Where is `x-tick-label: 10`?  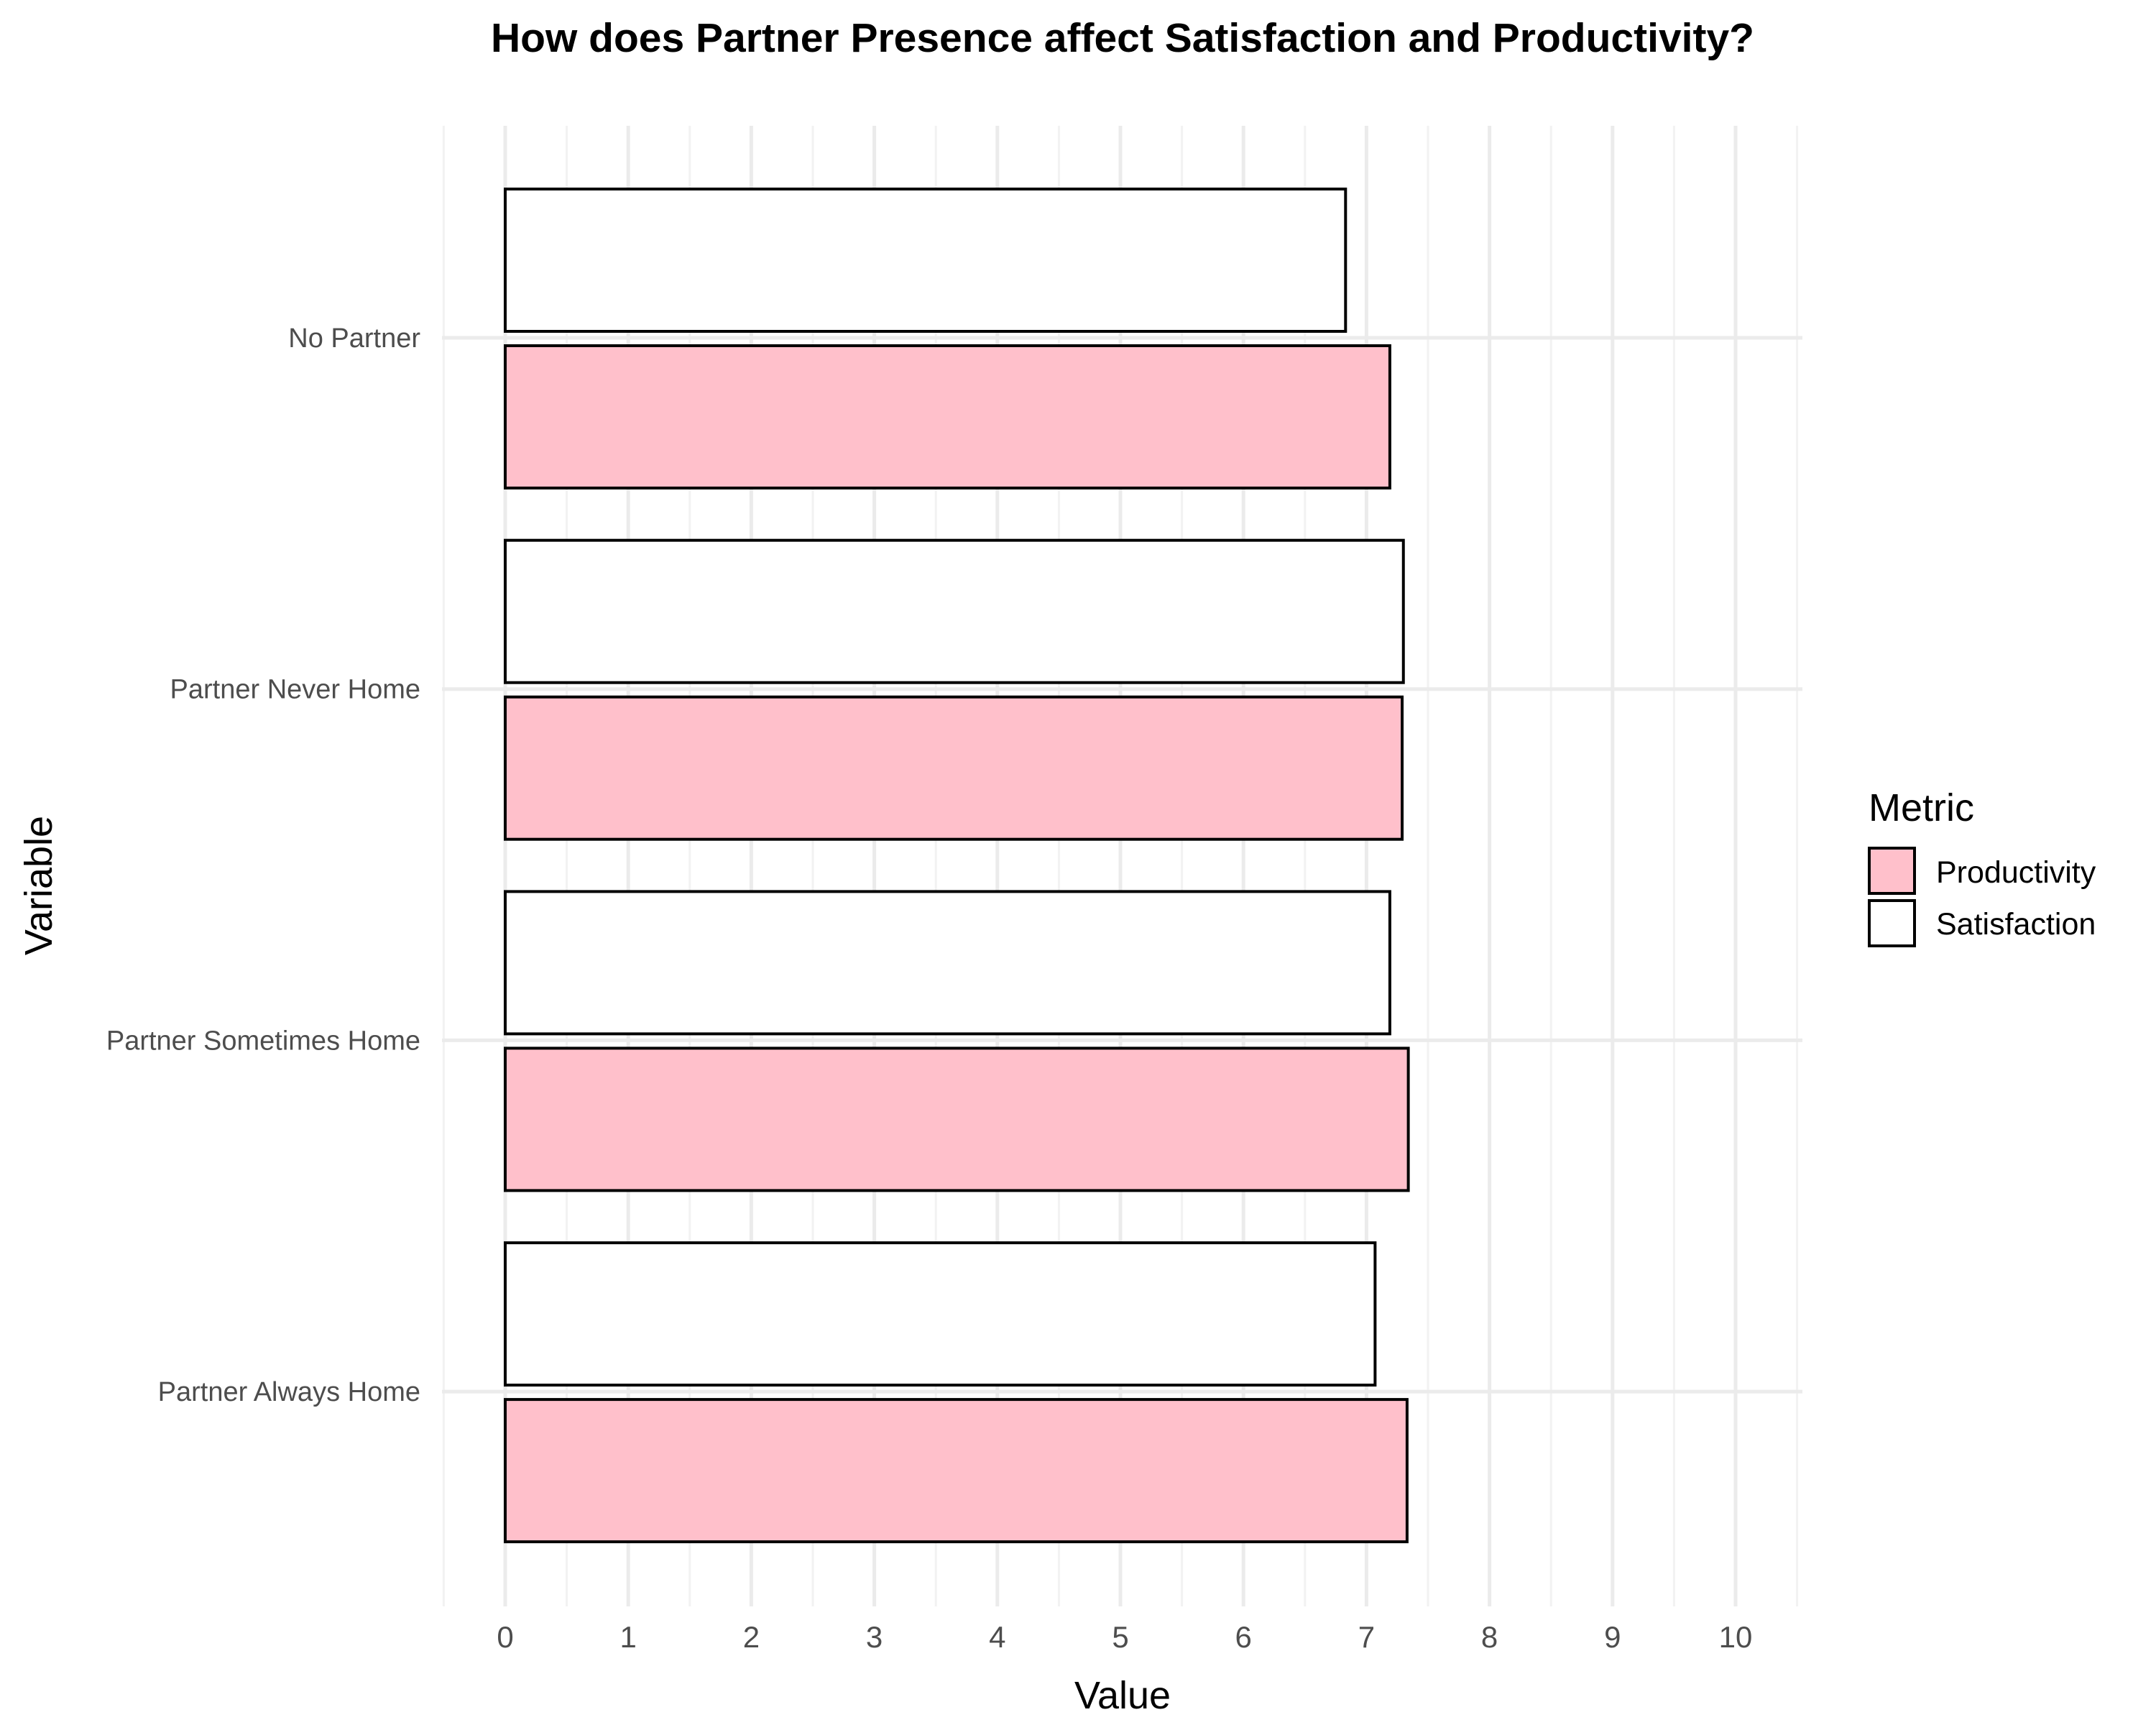
x-tick-label: 10 is located at coordinates (1736, 1637).